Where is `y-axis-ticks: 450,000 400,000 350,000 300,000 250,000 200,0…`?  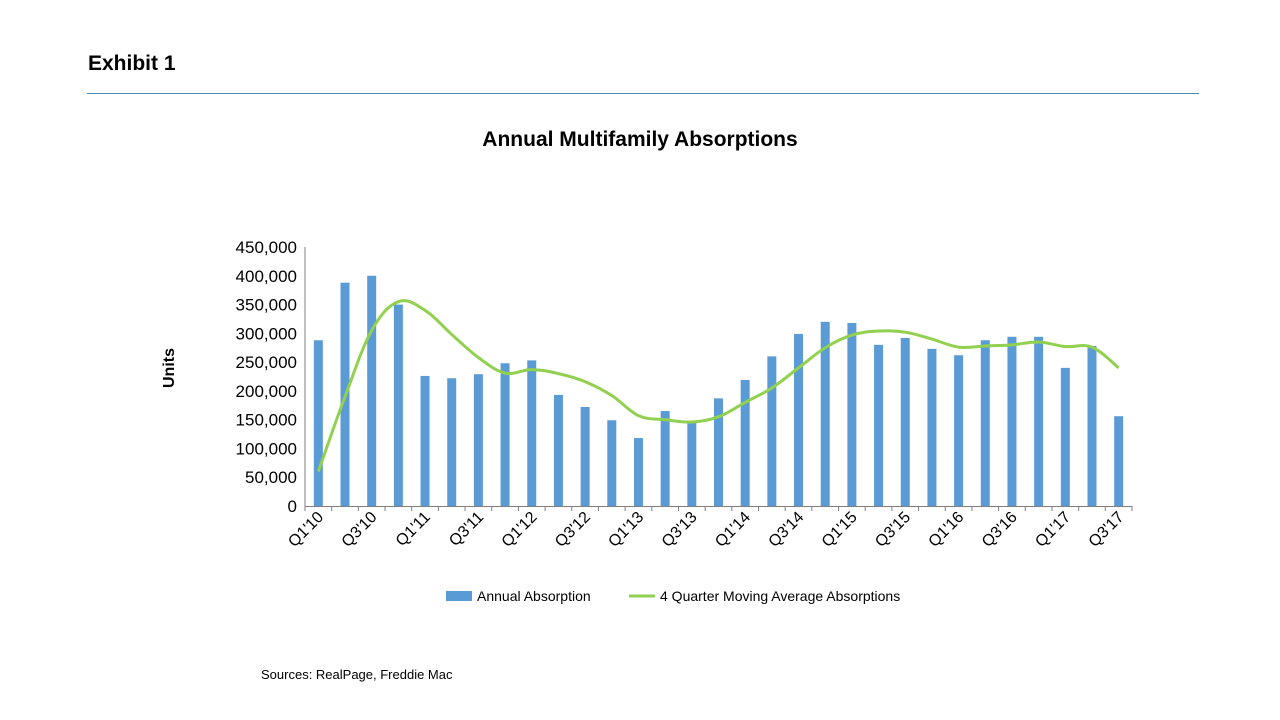
y-axis-ticks: 450,000 400,000 350,000 300,000 250,000 200,0… is located at coordinates (266, 377).